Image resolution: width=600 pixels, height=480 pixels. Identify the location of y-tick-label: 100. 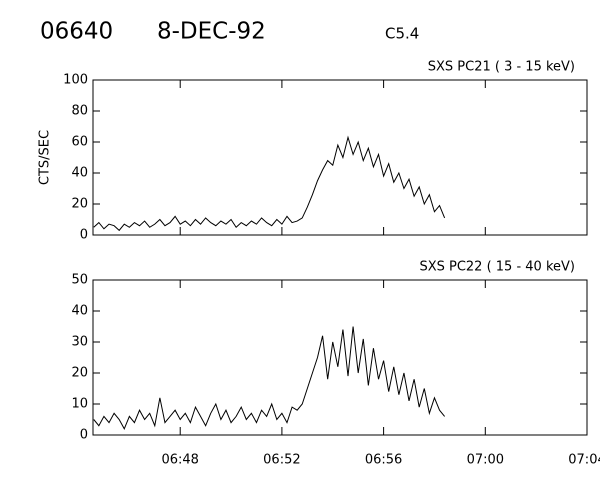
(75, 80).